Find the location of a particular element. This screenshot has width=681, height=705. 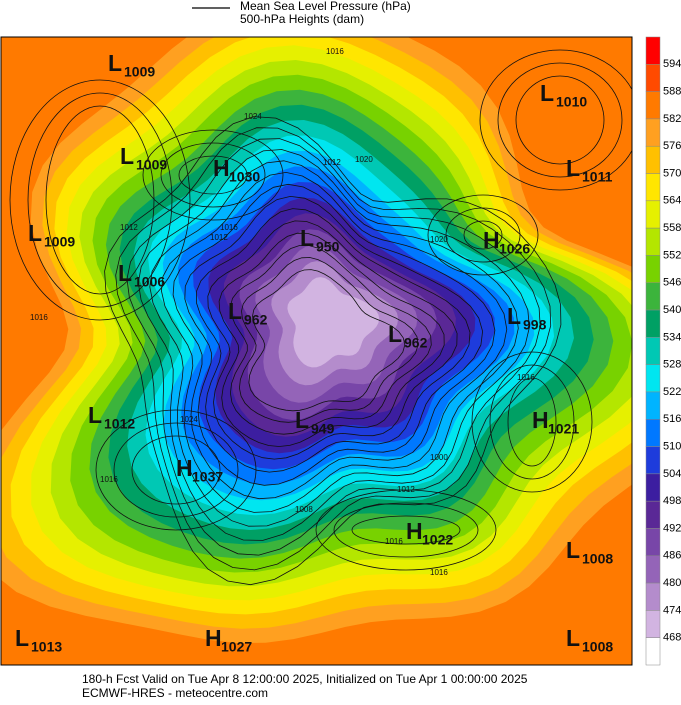

center-value: 1022 is located at coordinates (437, 540).